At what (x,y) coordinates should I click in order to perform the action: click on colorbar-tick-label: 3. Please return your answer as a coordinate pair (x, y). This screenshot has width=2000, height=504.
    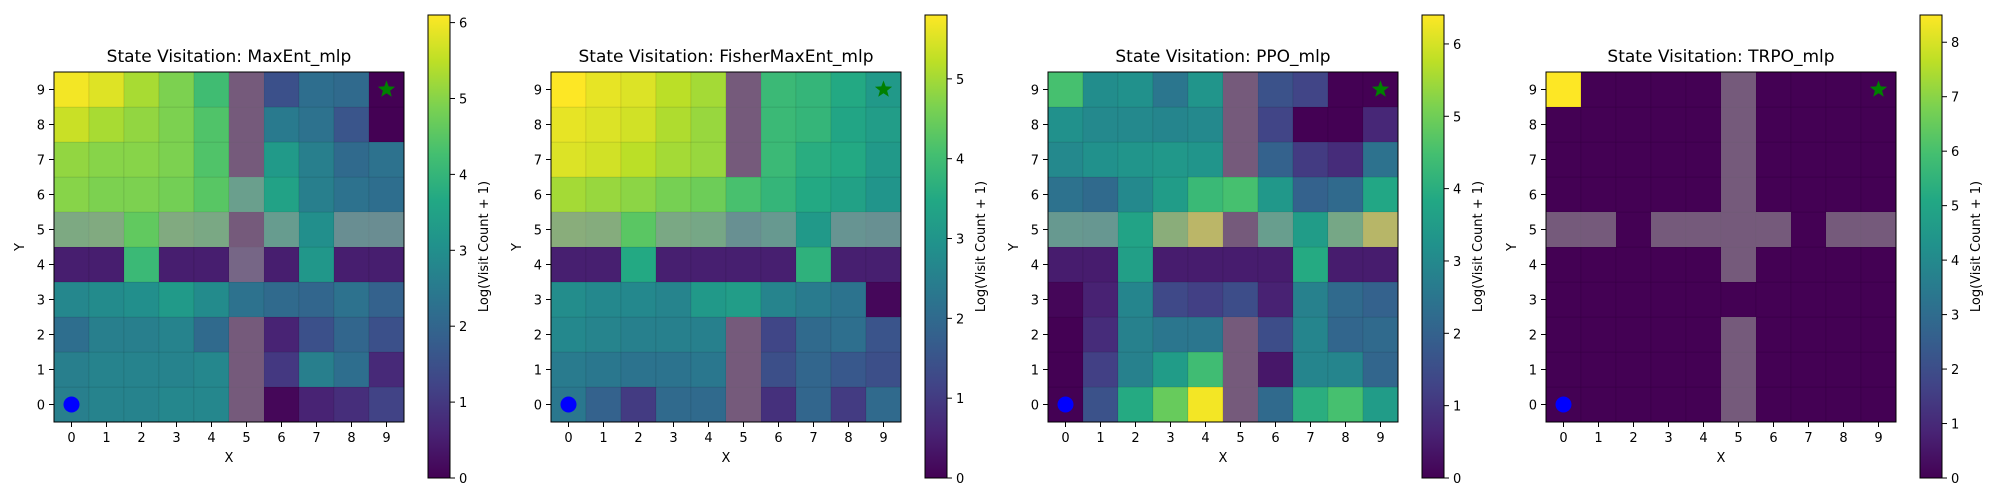
    Looking at the image, I should click on (1955, 316).